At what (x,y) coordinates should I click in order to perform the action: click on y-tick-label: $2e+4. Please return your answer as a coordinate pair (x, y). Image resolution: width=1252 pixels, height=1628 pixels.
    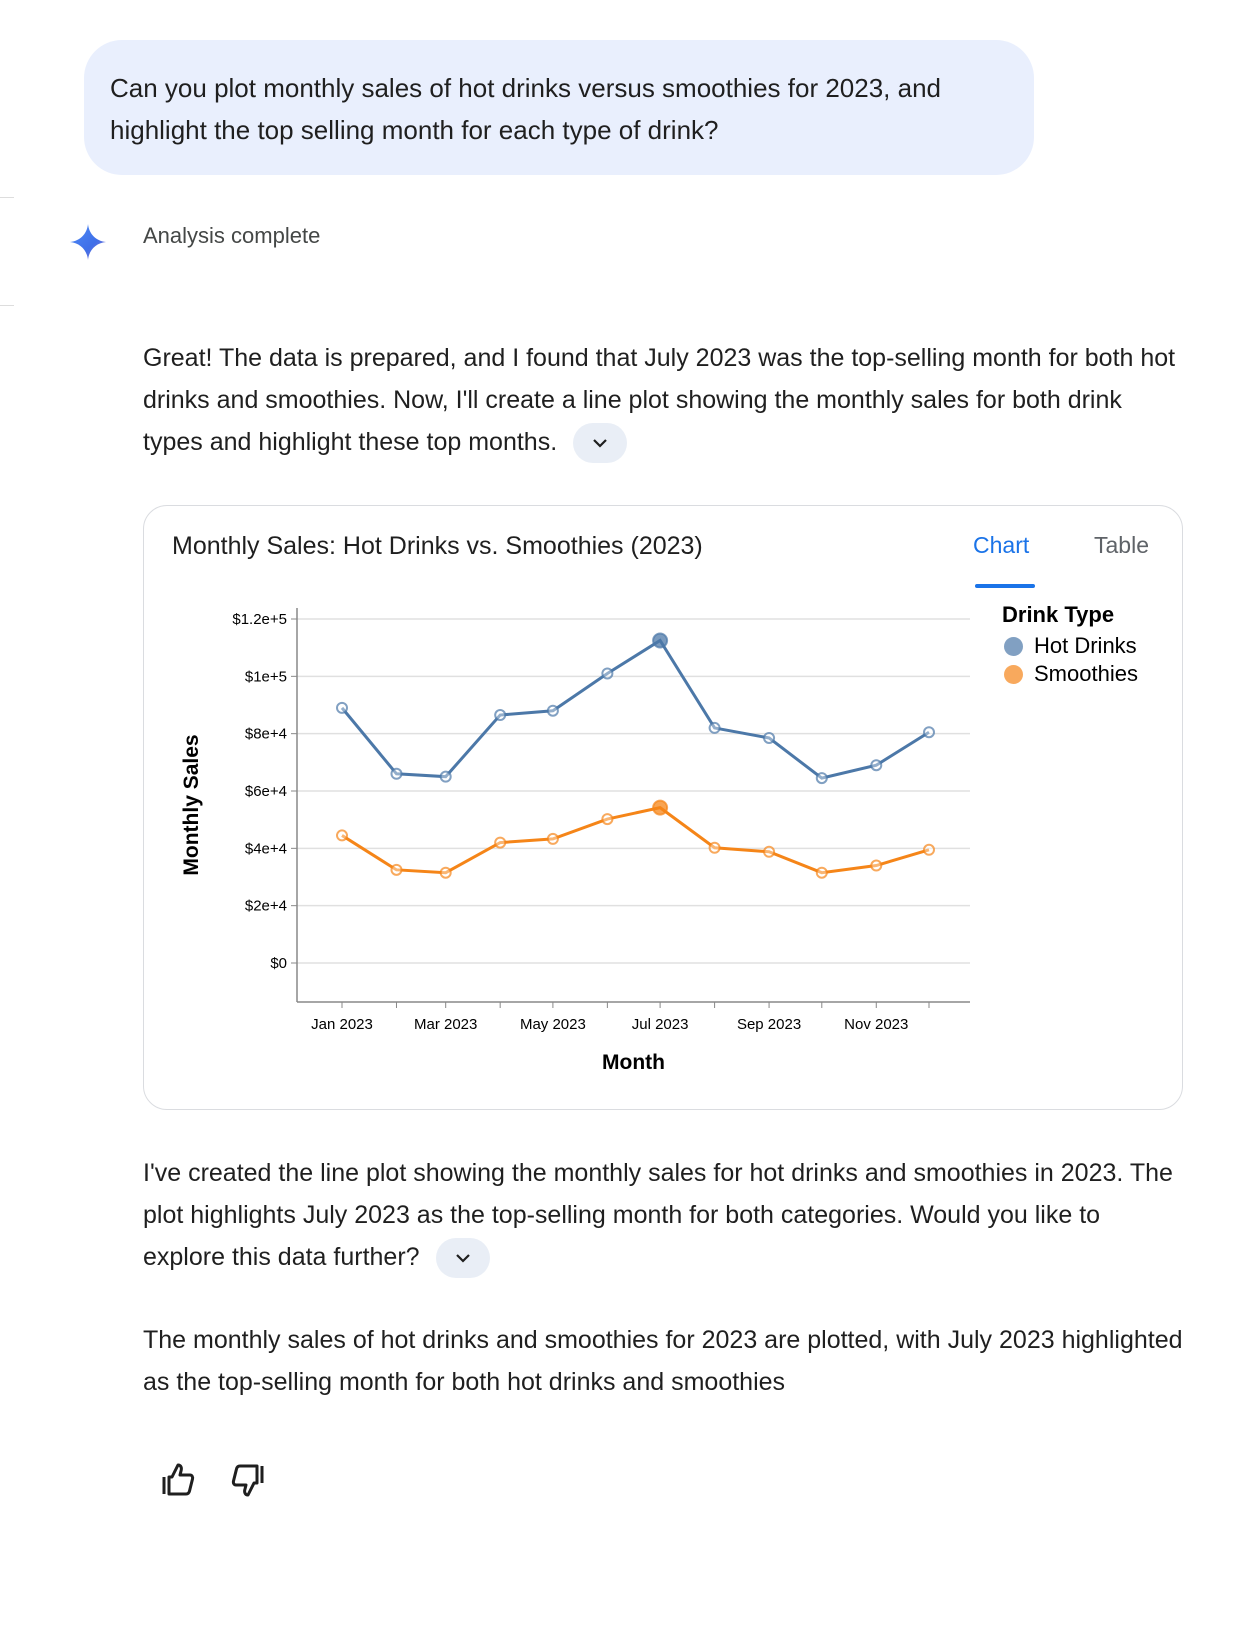
    Looking at the image, I should click on (266, 906).